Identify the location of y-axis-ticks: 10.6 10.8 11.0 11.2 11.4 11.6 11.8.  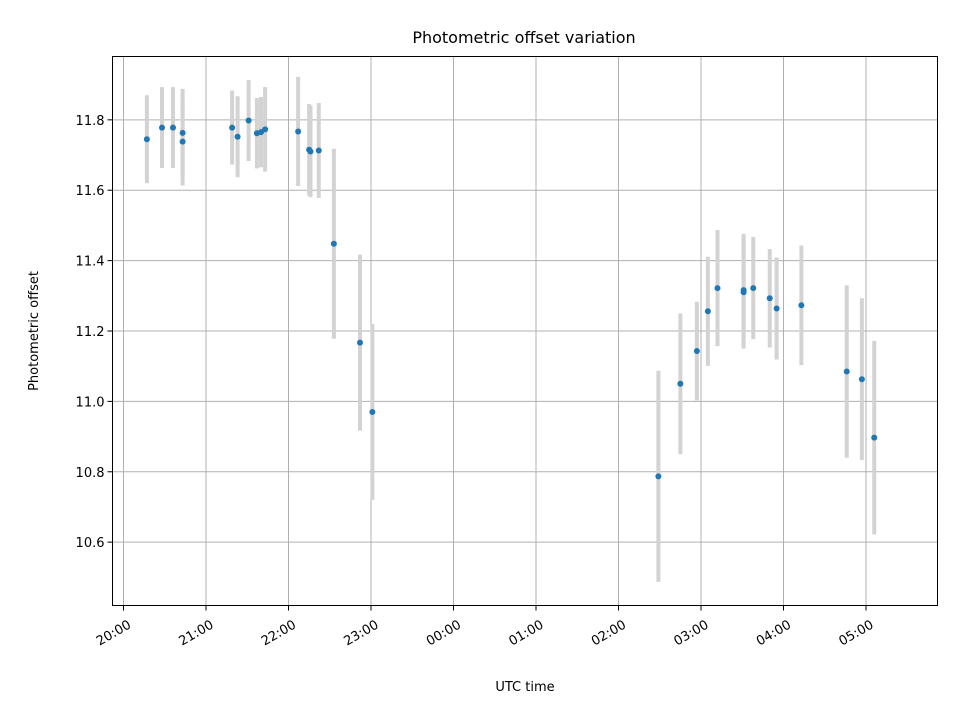
(94, 332).